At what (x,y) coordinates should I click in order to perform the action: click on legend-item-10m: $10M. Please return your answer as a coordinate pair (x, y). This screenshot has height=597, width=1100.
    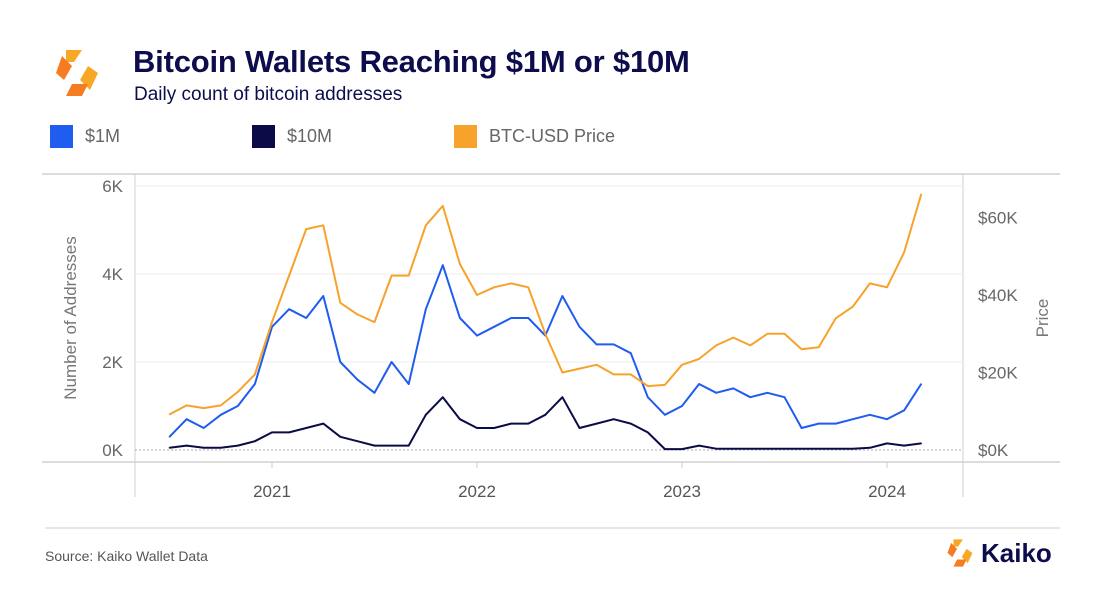
    Looking at the image, I should click on (292, 136).